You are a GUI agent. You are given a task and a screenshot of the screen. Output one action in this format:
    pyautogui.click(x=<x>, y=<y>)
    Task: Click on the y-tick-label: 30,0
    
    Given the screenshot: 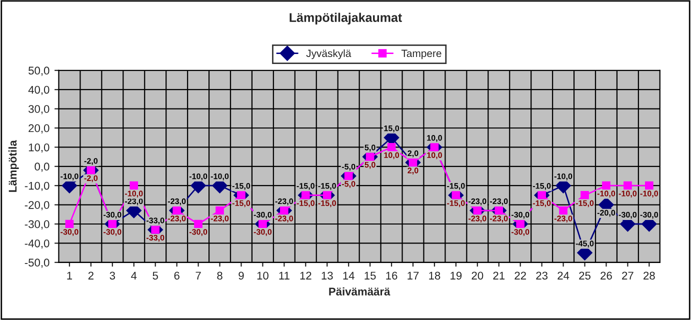 What is the action you would take?
    pyautogui.click(x=39, y=109)
    